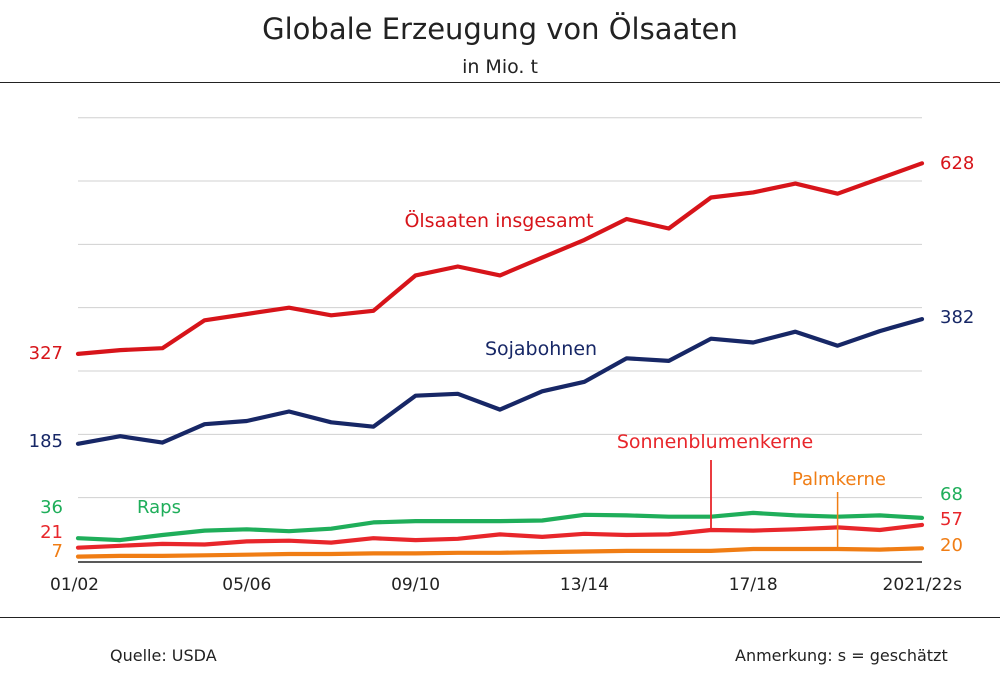 The image size is (1000, 695). I want to click on series-name-raps: Raps, so click(159, 507).